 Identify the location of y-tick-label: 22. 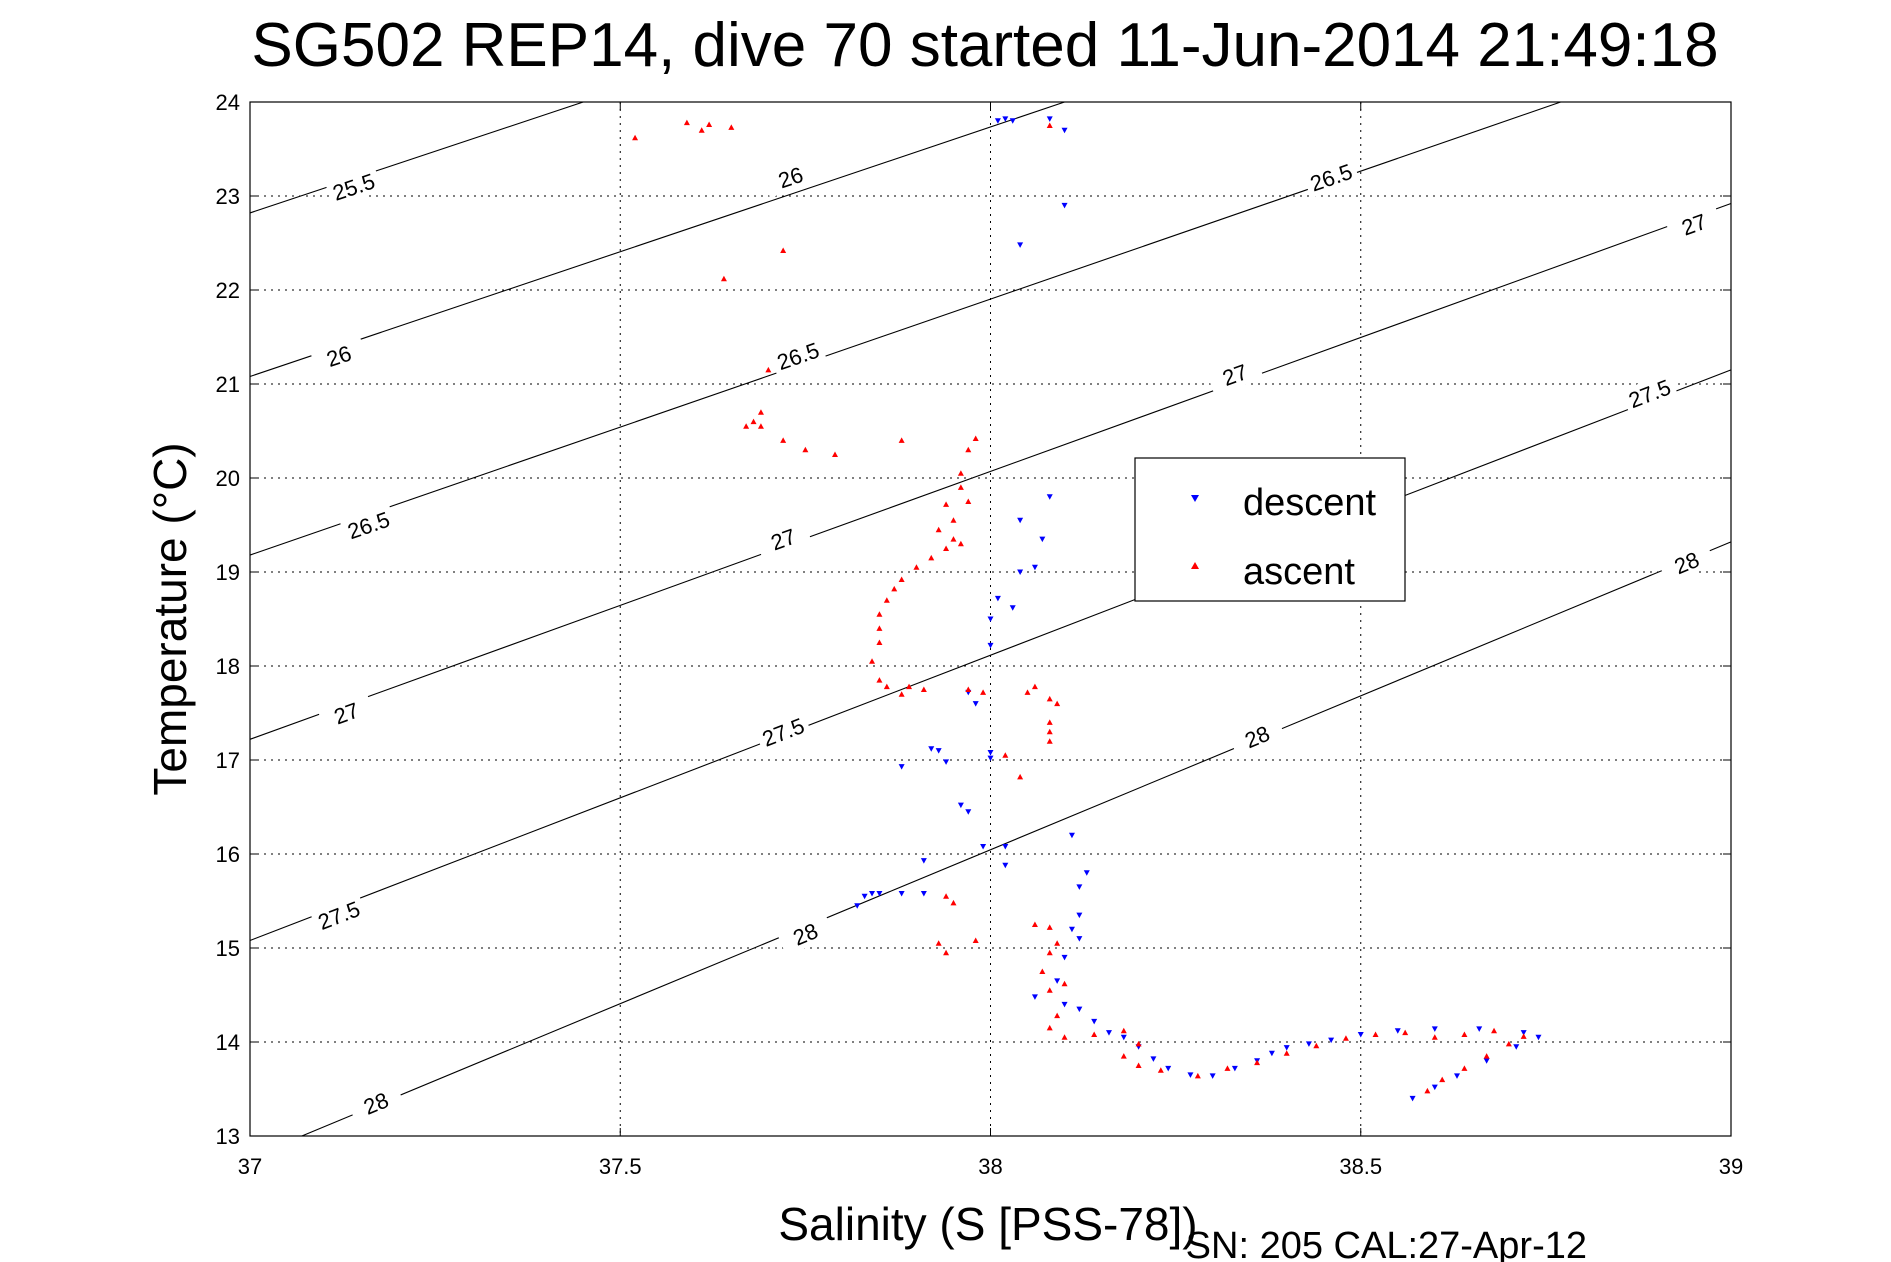
(228, 290).